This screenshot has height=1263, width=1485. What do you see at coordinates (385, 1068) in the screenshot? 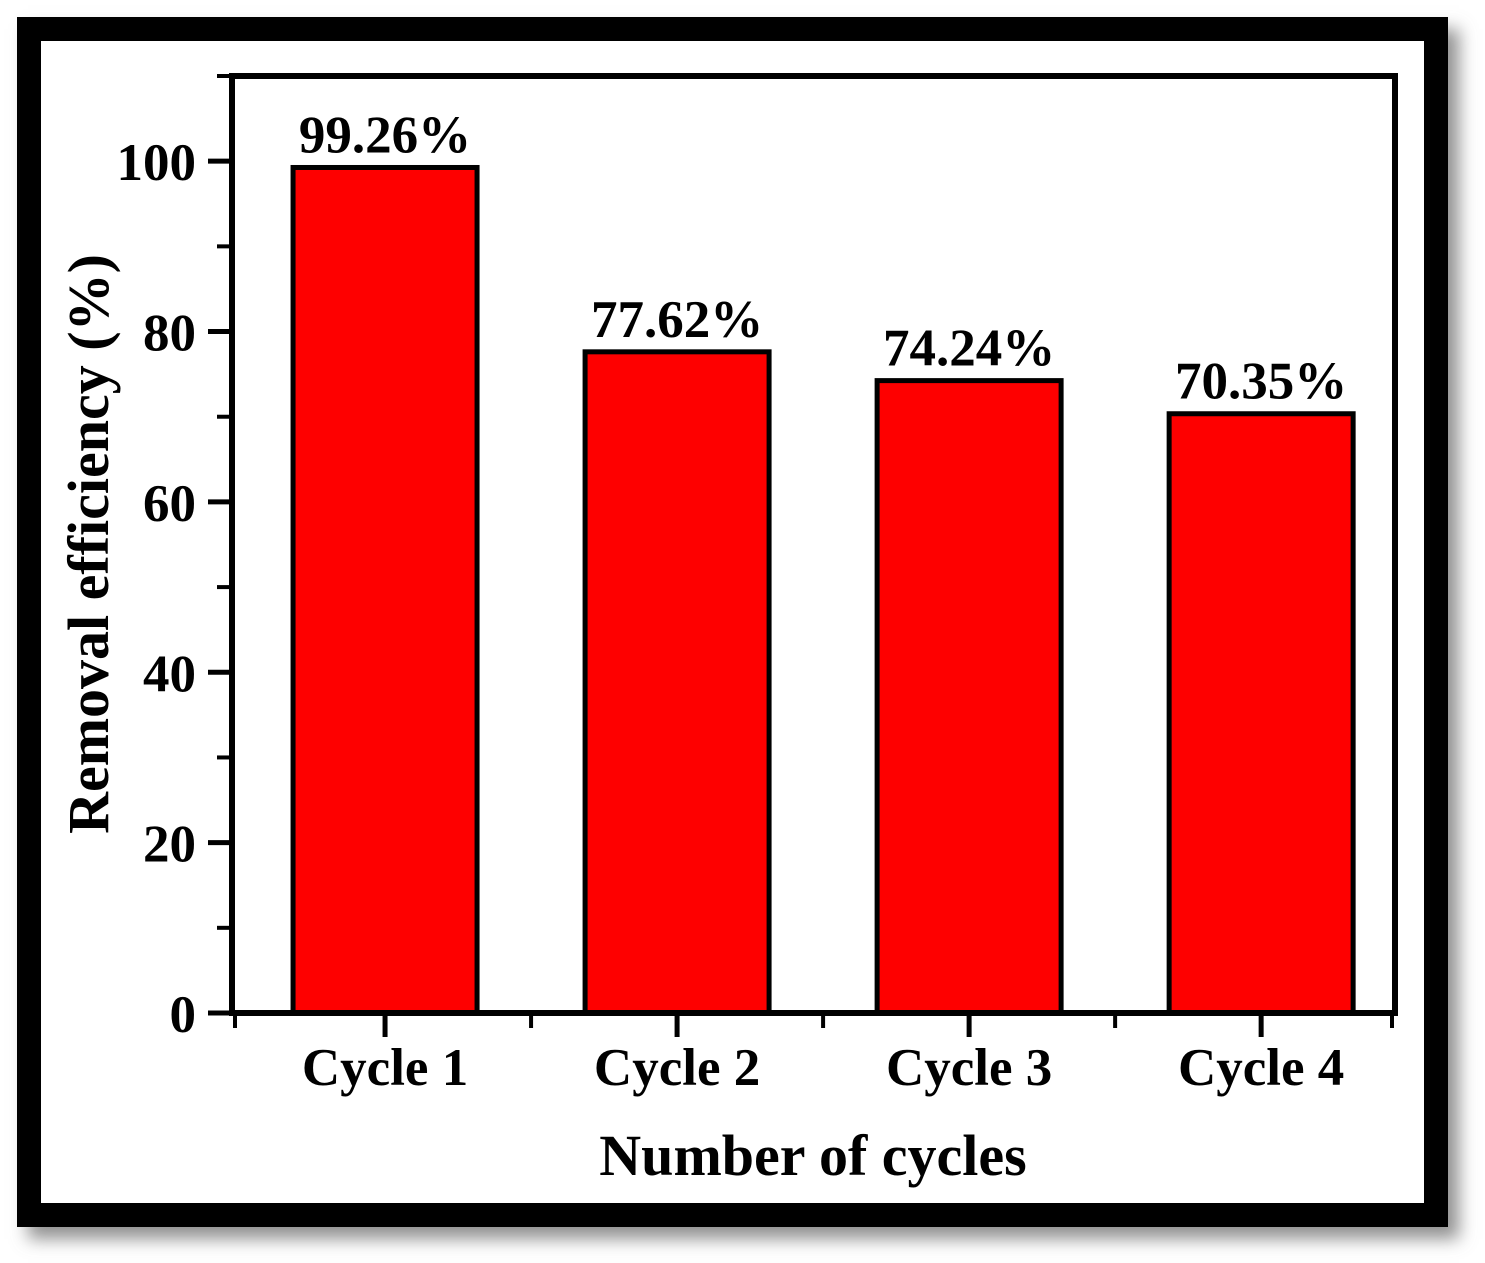
I see `x-axis-tick-label: Cycle 1` at bounding box center [385, 1068].